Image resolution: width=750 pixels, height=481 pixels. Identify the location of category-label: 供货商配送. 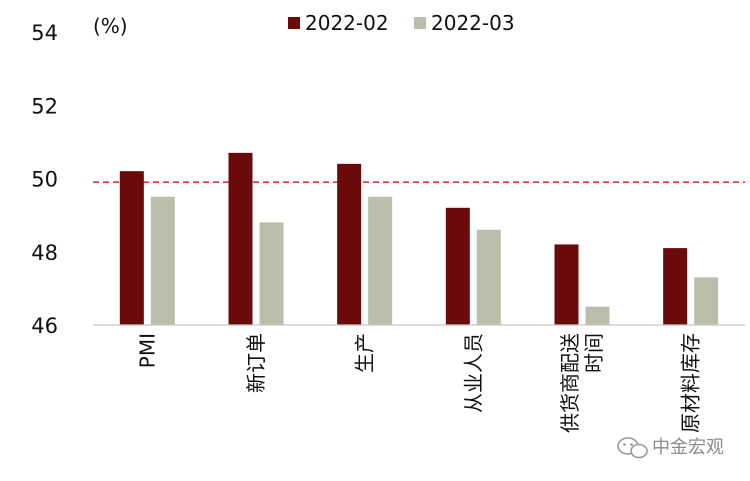
(570, 383).